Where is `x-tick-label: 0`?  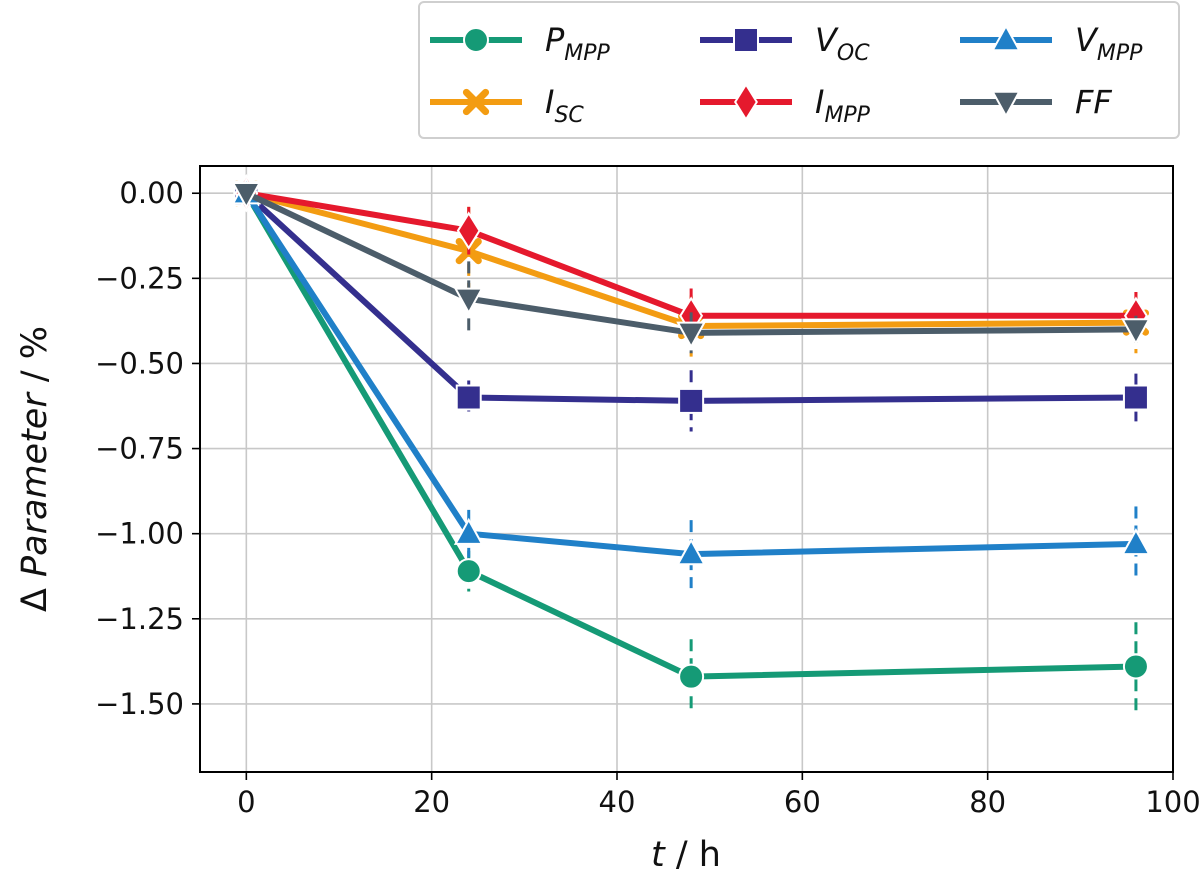
x-tick-label: 0 is located at coordinates (246, 802).